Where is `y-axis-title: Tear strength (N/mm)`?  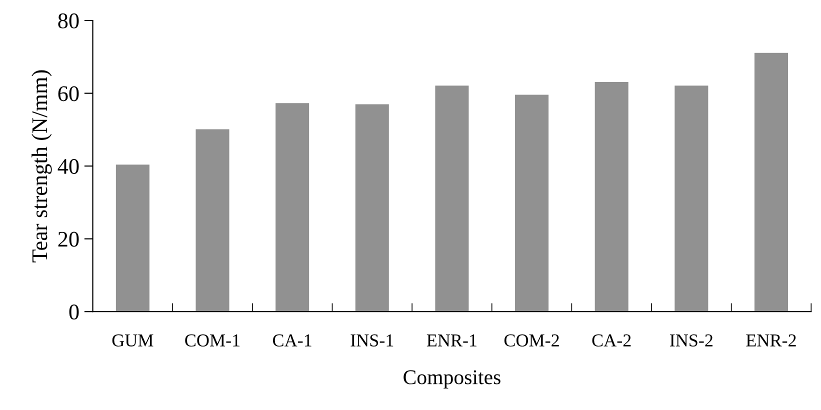
y-axis-title: Tear strength (N/mm) is located at coordinates (42, 166).